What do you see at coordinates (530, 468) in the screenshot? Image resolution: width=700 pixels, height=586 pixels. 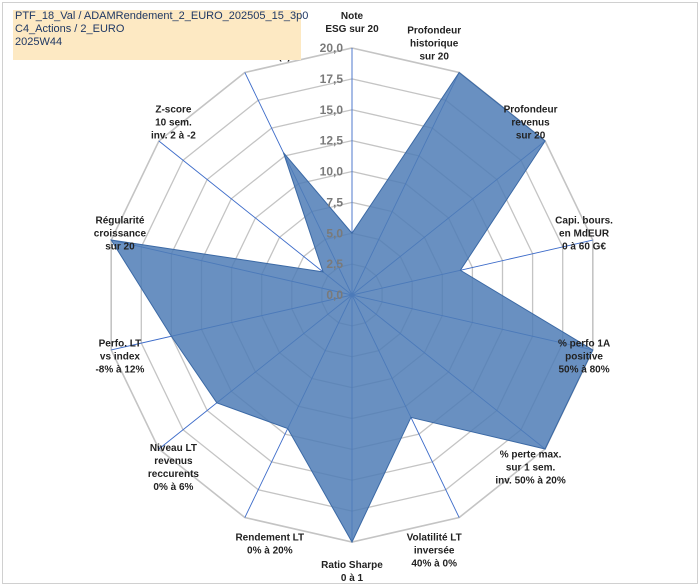 I see `axis-label: % perte max. sur 1 sem. inv. 50% à 20%` at bounding box center [530, 468].